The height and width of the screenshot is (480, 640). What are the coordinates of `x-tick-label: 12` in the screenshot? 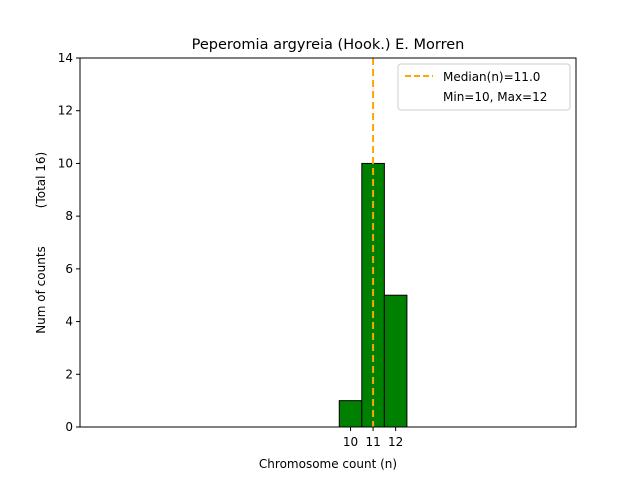 It's located at (395, 442).